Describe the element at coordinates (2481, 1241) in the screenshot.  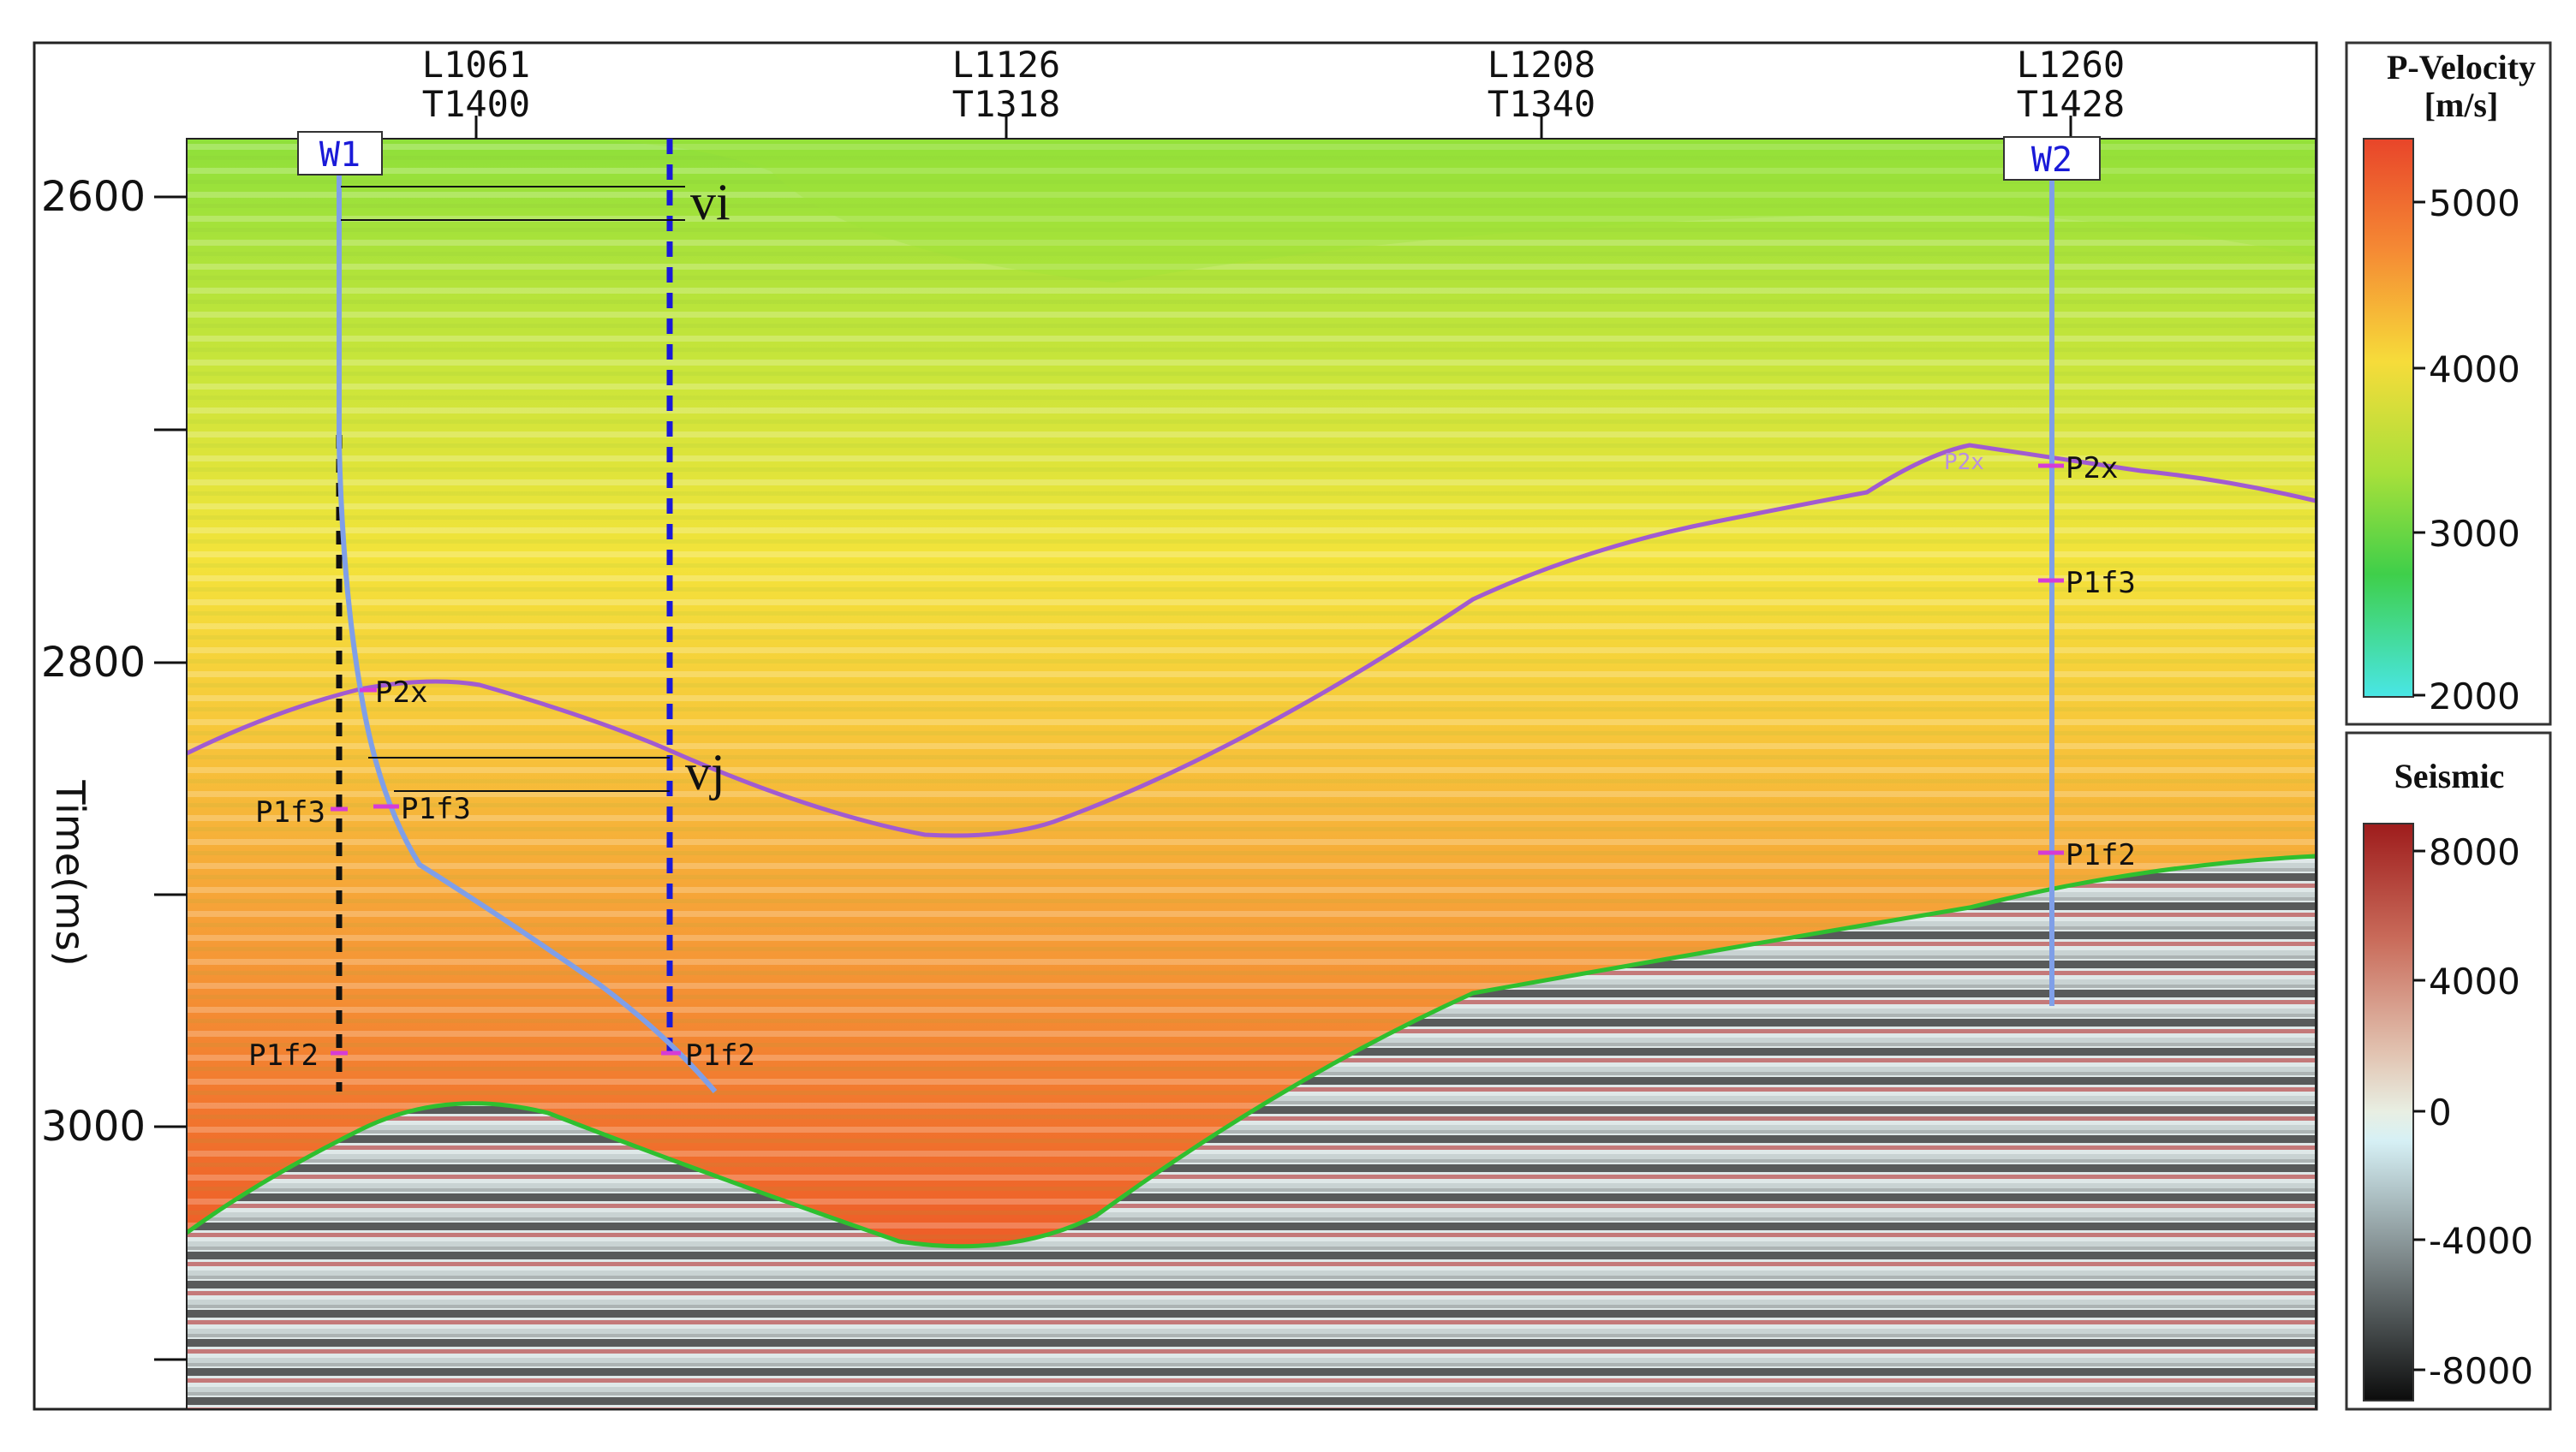
I see `seismic-tick-neg4000: -4000` at that location.